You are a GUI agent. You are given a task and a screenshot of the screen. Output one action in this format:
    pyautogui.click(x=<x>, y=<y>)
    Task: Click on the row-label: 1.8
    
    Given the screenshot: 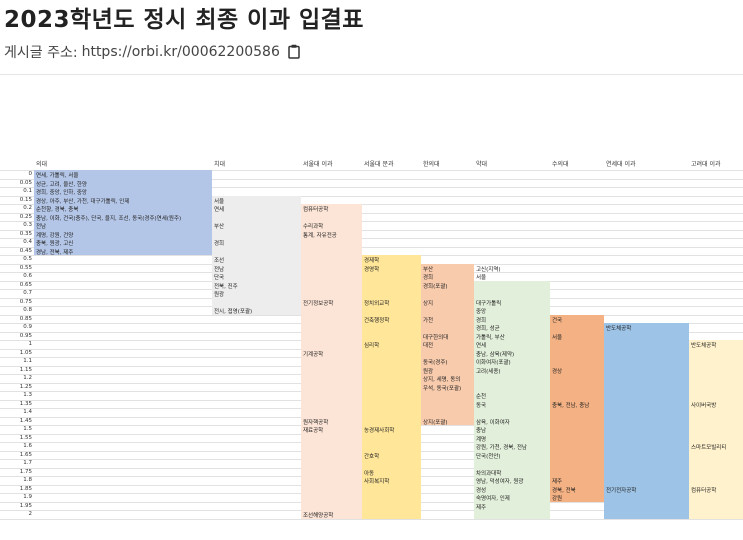 What is the action you would take?
    pyautogui.click(x=27, y=480)
    